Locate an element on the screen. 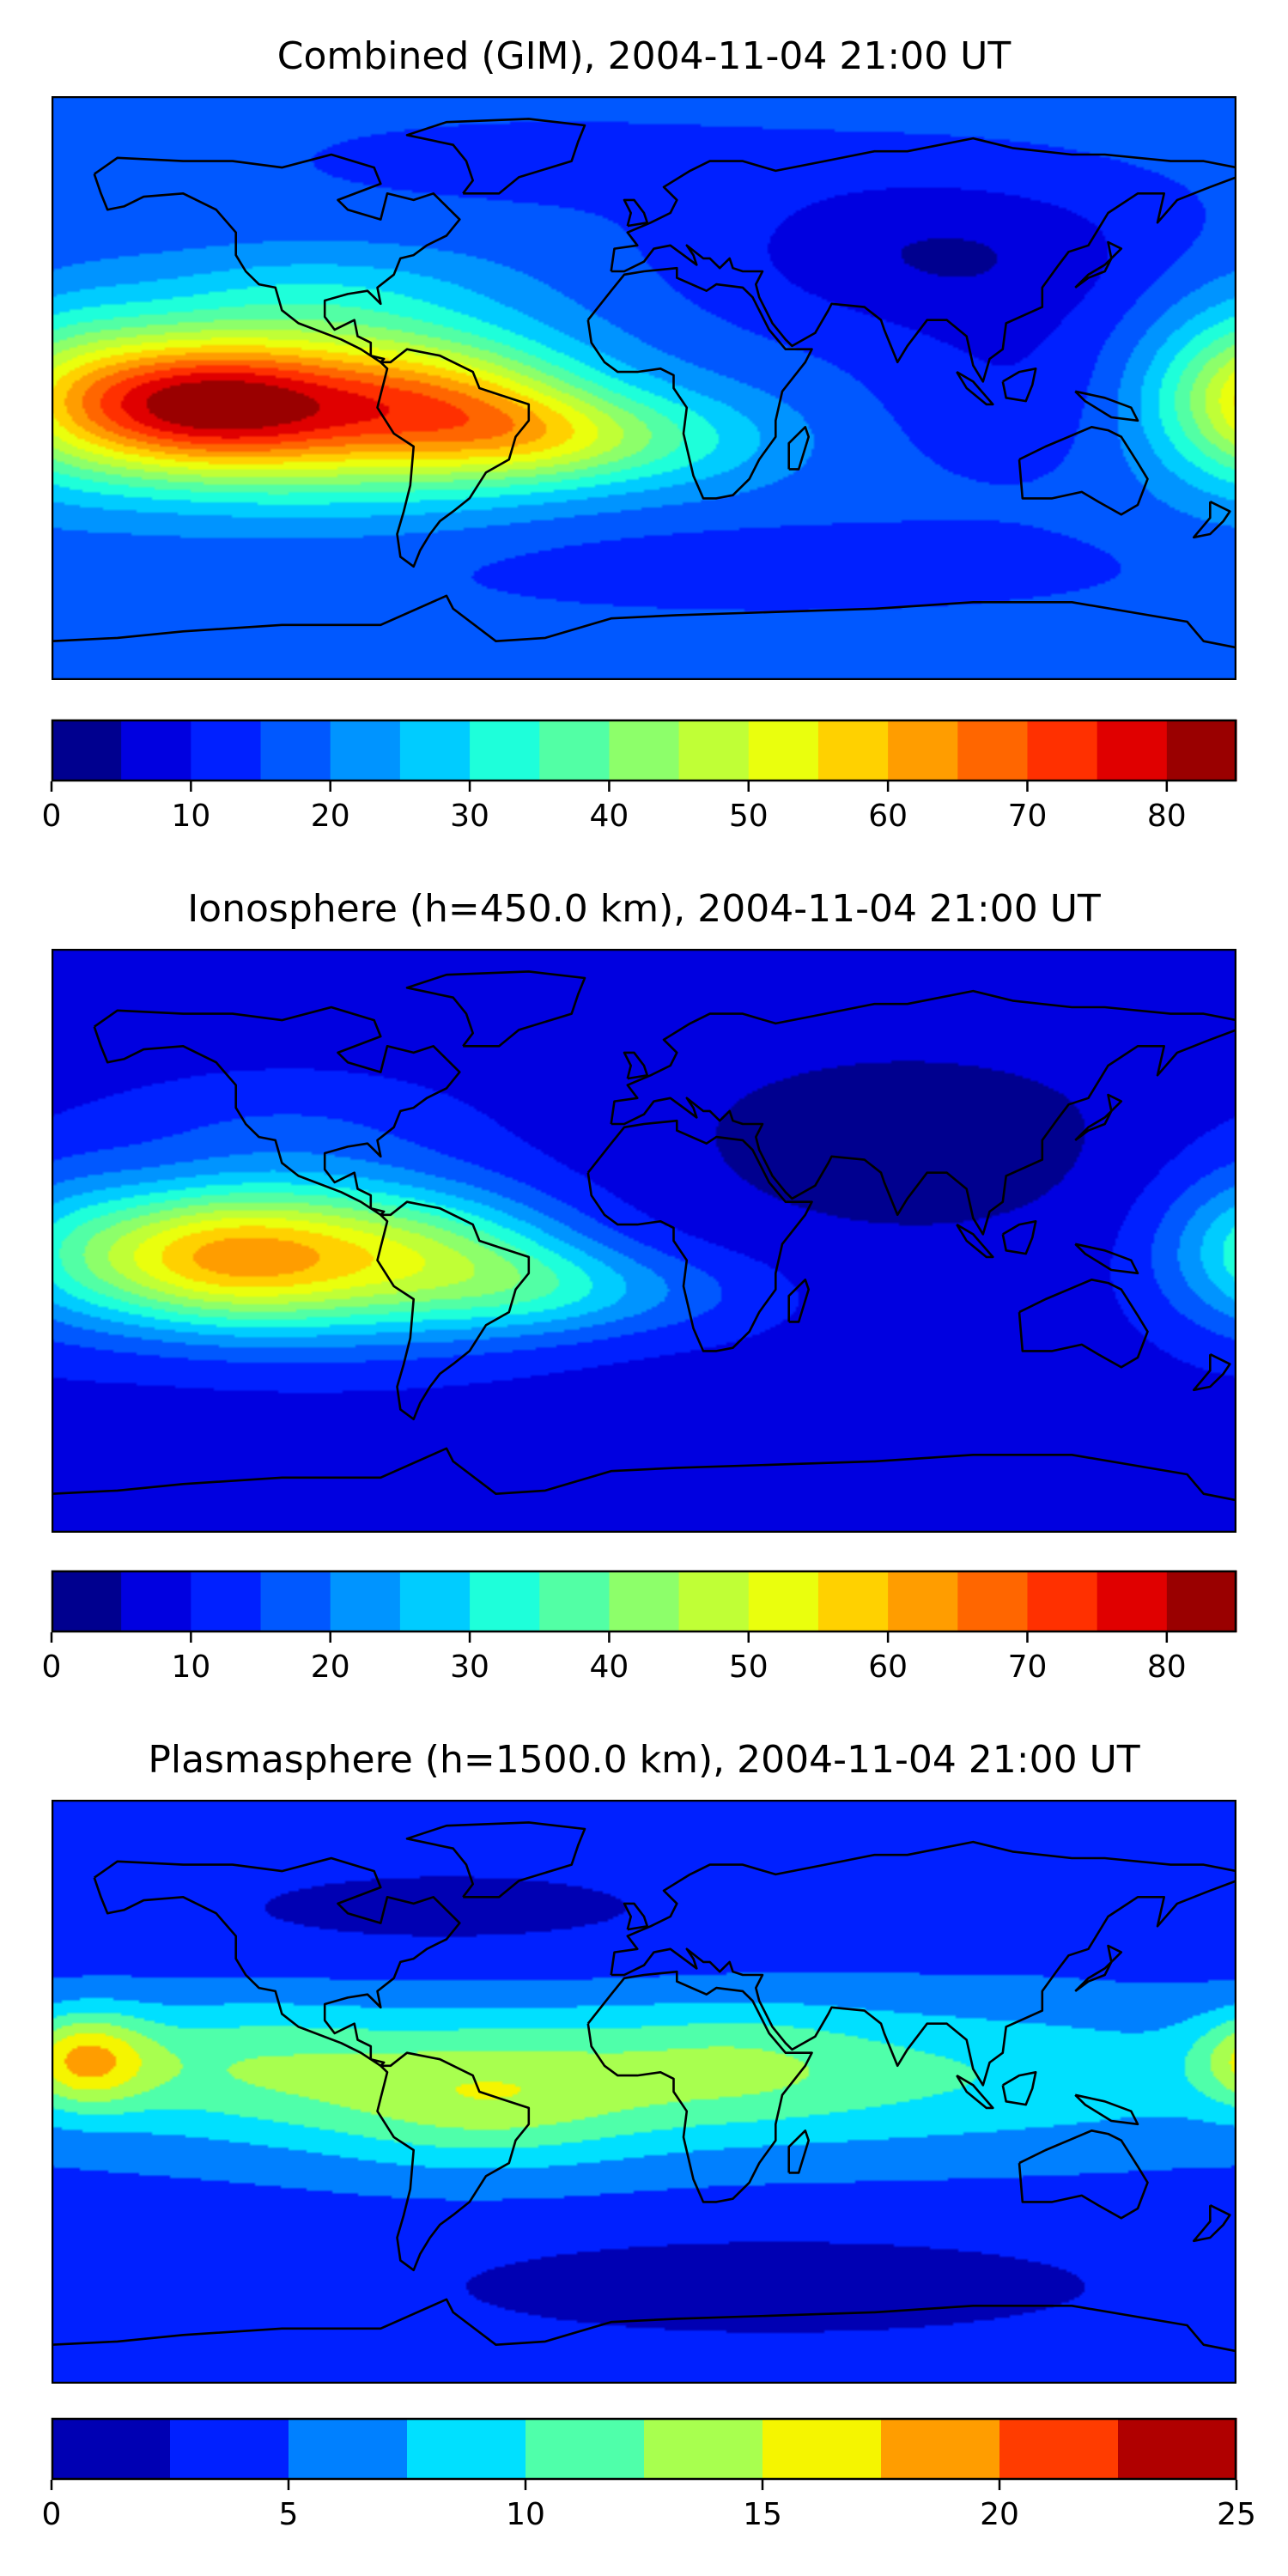 This screenshot has height=2576, width=1288. coastline-japan is located at coordinates (1098, 1968).